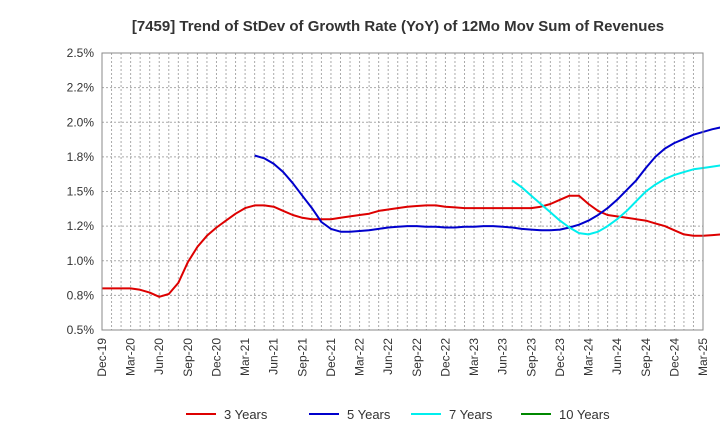 This screenshot has width=720, height=440. Describe the element at coordinates (81, 88) in the screenshot. I see `y-tick-label: 2.2%` at that location.